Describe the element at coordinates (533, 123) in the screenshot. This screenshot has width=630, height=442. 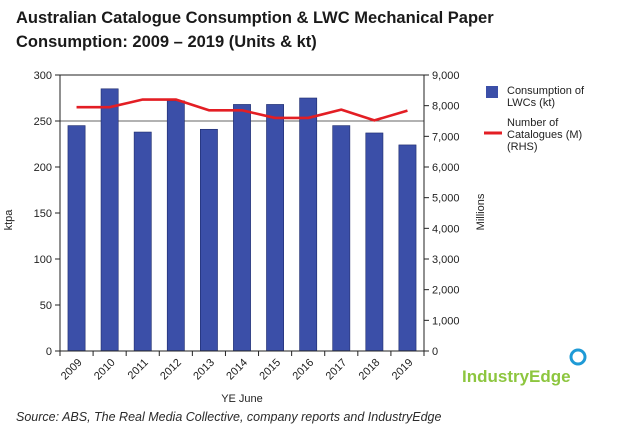
I see `legend-line-label-line1: Number of` at that location.